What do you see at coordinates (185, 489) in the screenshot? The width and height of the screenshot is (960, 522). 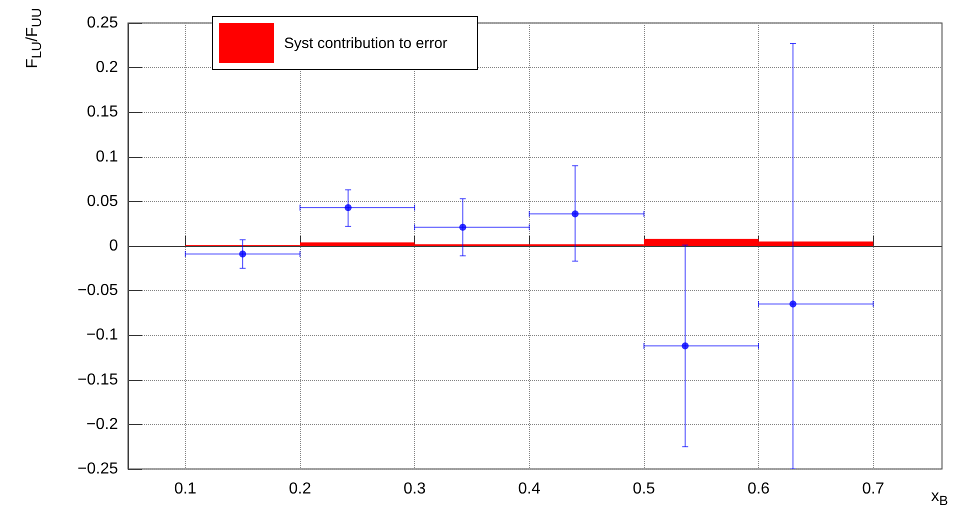 I see `x-tick-label: 0.1` at bounding box center [185, 489].